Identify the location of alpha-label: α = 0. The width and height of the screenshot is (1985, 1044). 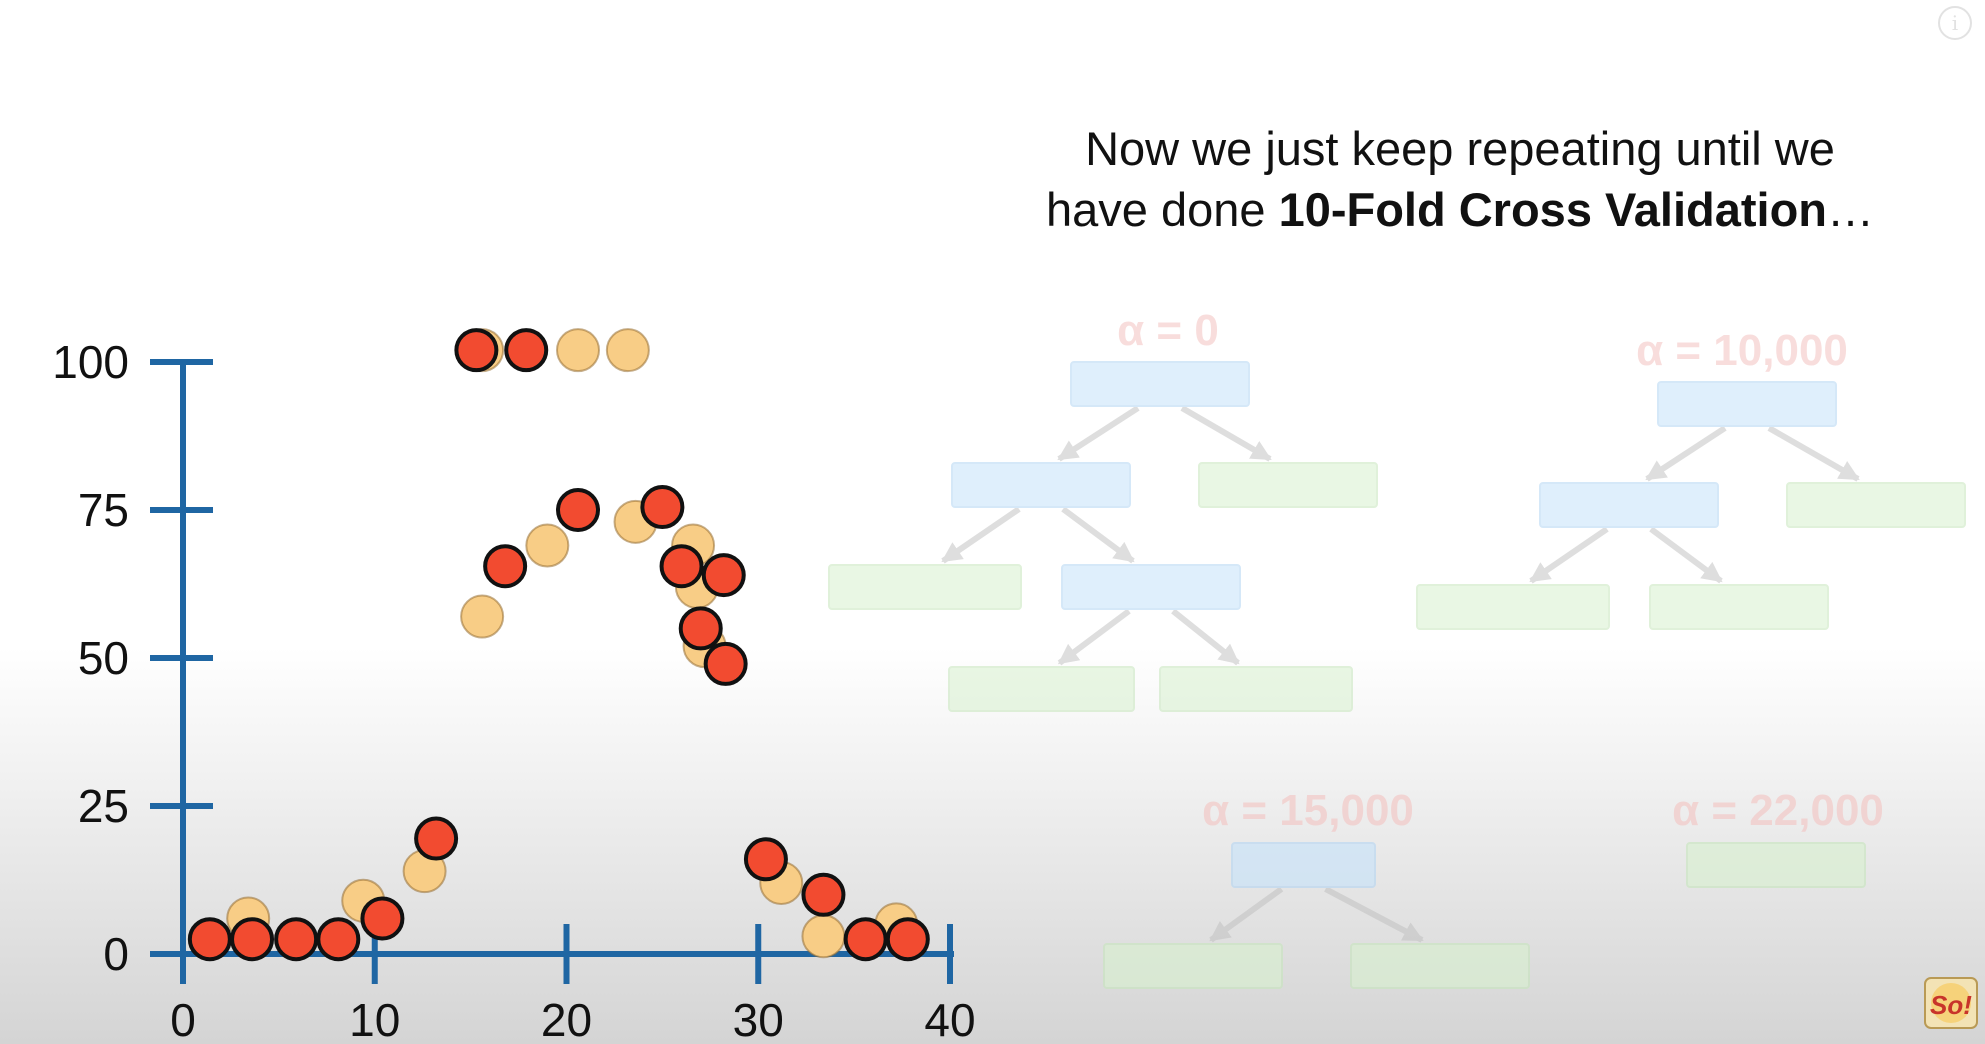
(1168, 330).